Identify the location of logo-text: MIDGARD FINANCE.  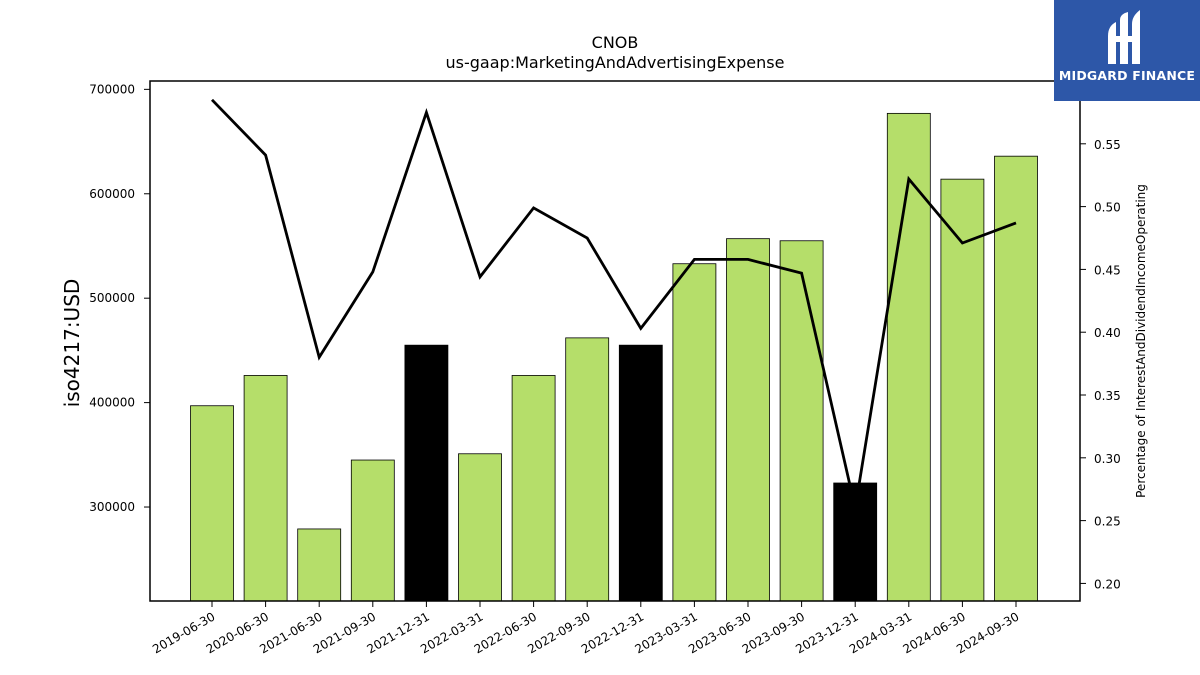
(1127, 75).